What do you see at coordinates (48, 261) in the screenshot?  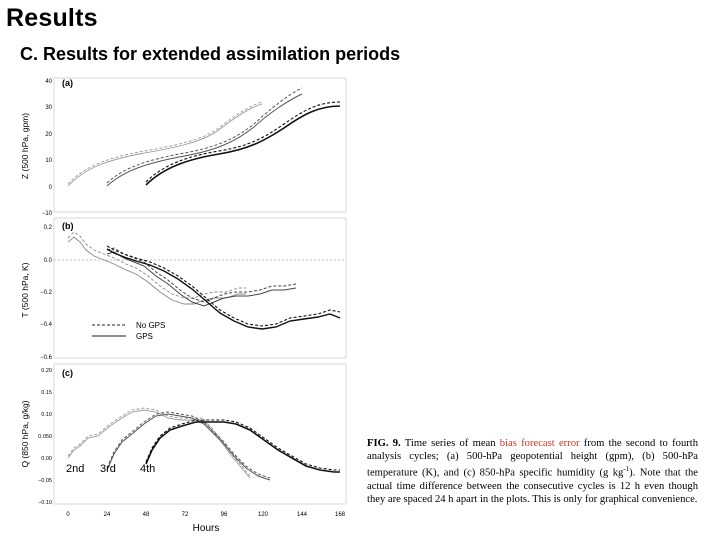 I see `panel-b-ytick: 0.0` at bounding box center [48, 261].